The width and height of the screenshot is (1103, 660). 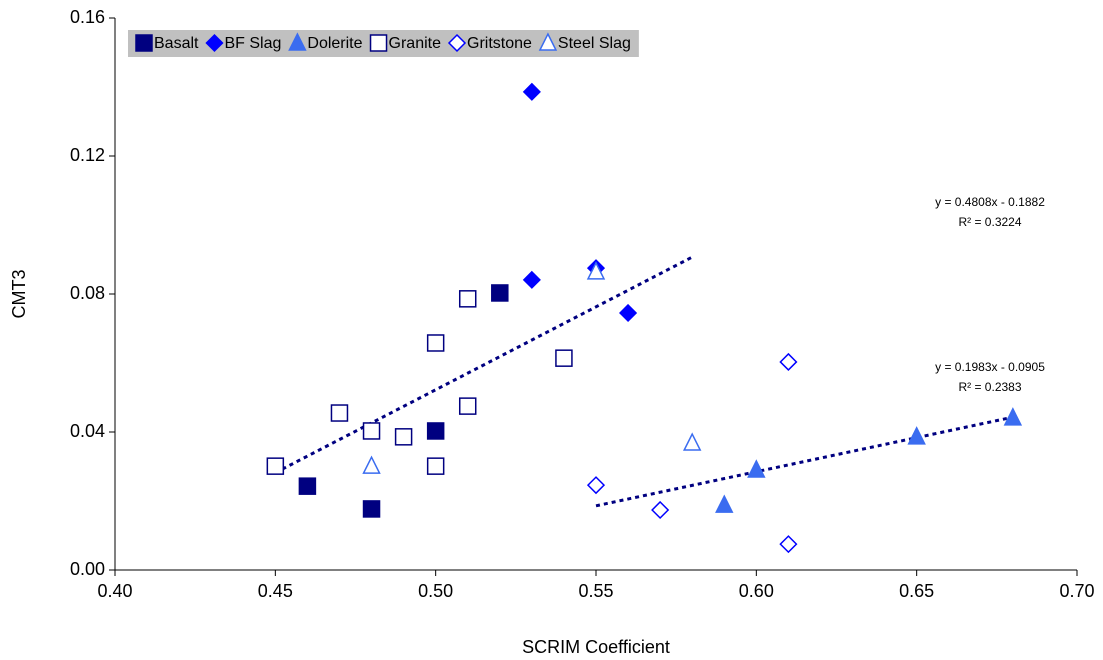 I want to click on y-tick-label: 0.16, so click(x=87, y=17).